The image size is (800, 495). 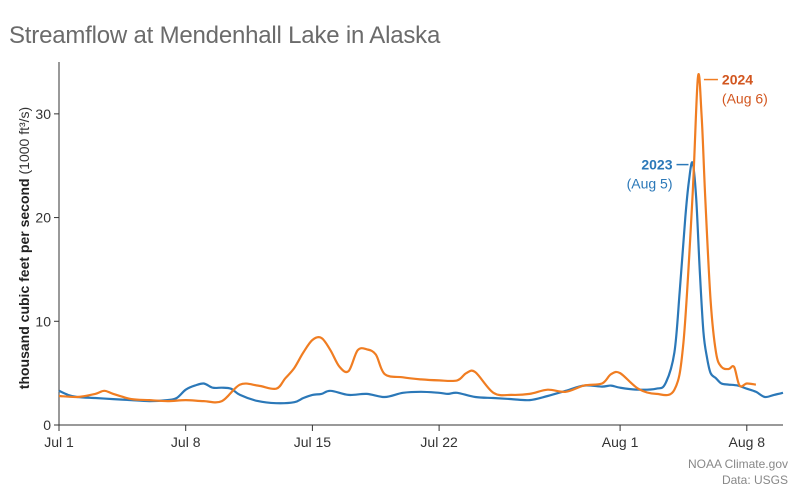 What do you see at coordinates (697, 132) in the screenshot?
I see `annotations: 2023 (Aug 5) 2024 (Aug 6)` at bounding box center [697, 132].